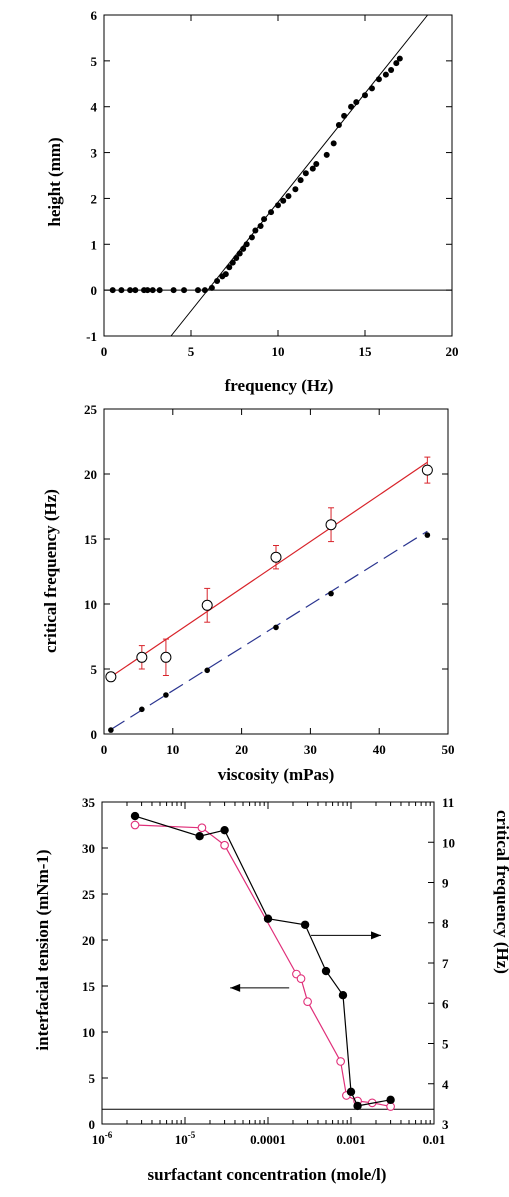  Describe the element at coordinates (92, 1124) in the screenshot. I see `y-left-tick-label: 0` at that location.